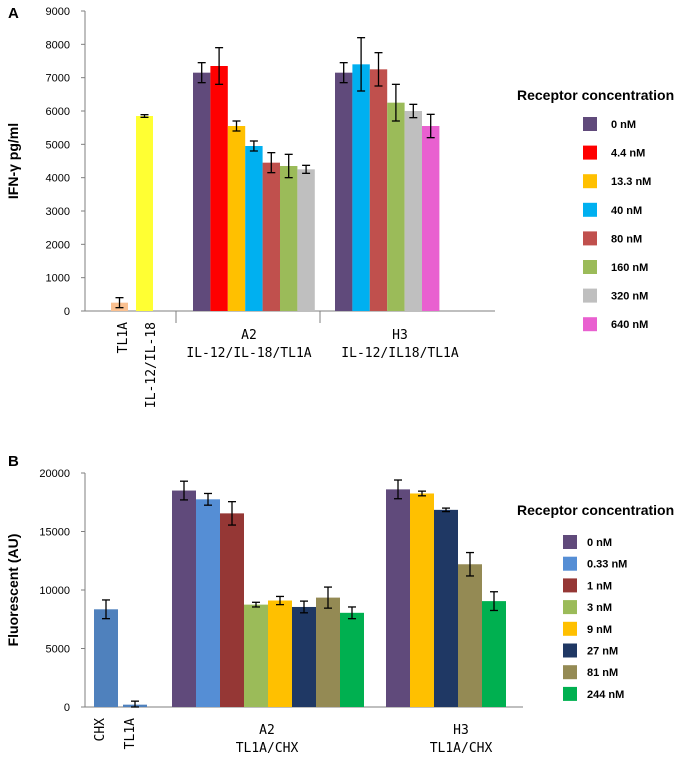  I want to click on y-tick-label: 20000, so click(54, 474).